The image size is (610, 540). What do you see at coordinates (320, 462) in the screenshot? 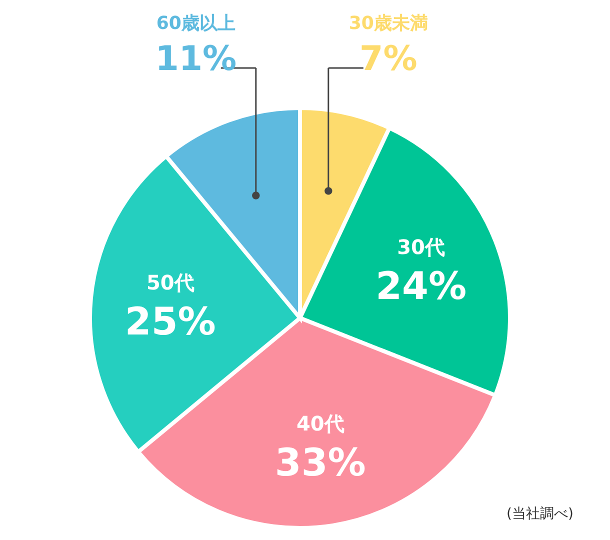
I see `data-label: 33%` at bounding box center [320, 462].